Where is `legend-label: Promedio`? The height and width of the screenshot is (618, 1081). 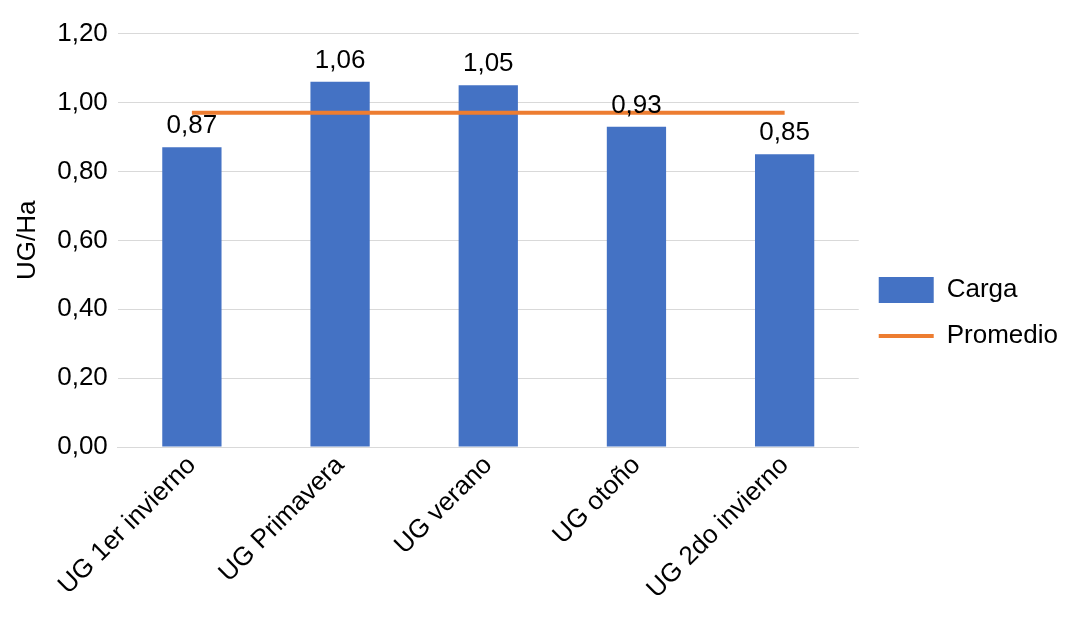
legend-label: Promedio is located at coordinates (1002, 334).